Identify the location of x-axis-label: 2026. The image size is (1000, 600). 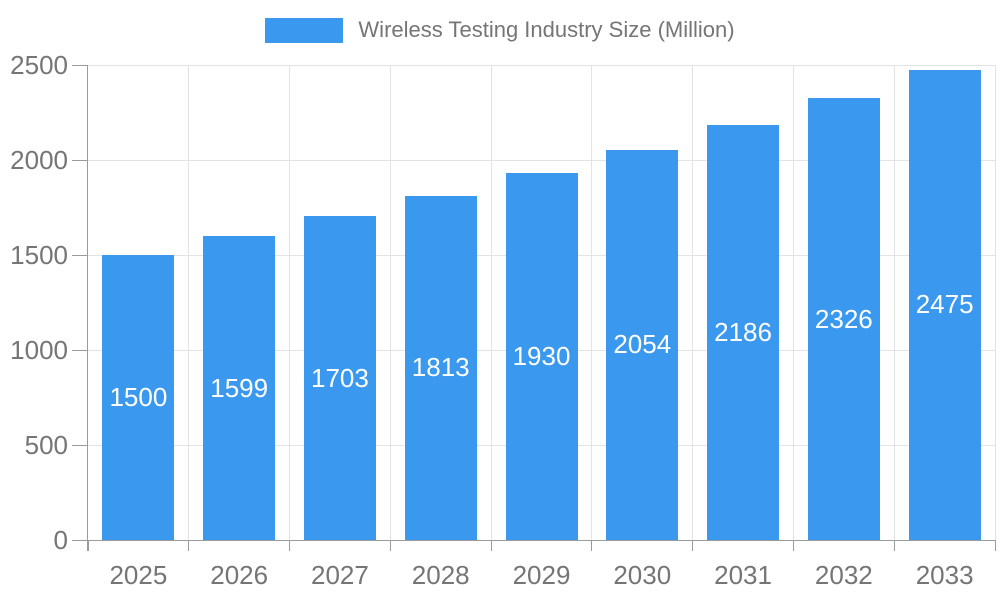
(239, 575).